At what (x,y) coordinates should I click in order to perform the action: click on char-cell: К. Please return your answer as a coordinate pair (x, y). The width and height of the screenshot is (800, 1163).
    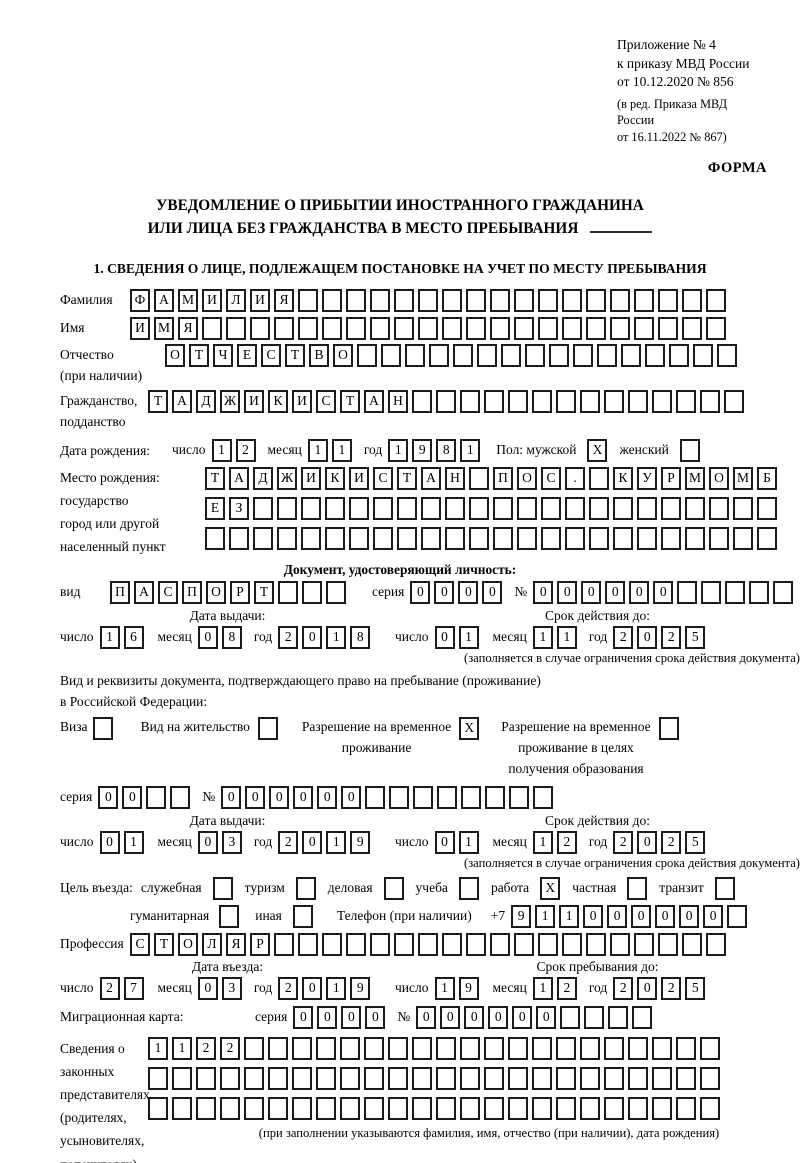
    Looking at the image, I should click on (278, 401).